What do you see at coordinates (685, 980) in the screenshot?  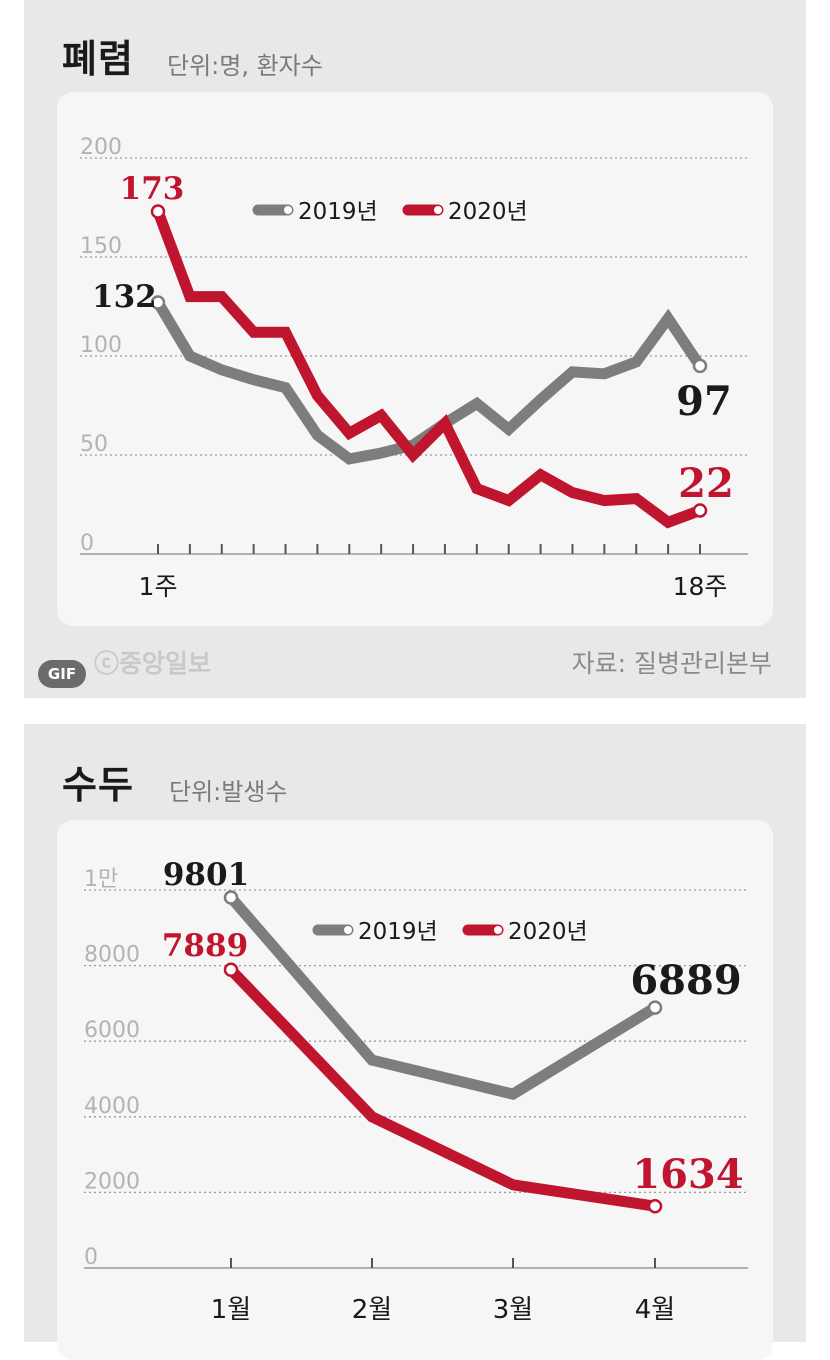 I see `data-label-2019-end: 6889` at bounding box center [685, 980].